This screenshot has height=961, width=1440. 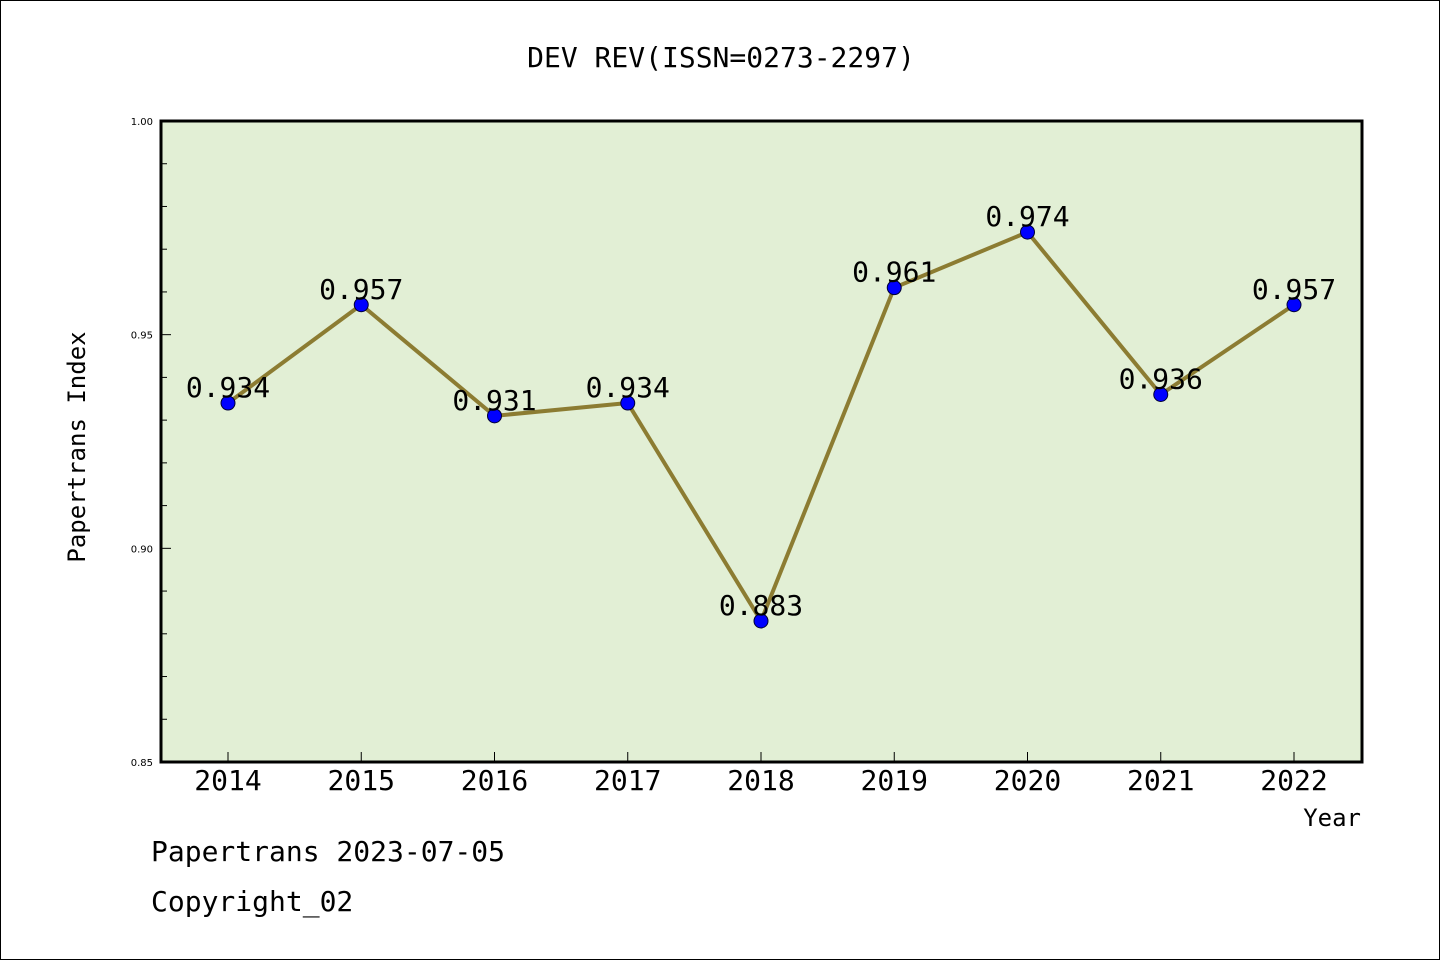 I want to click on y-axis-label: Papertrans Index, so click(x=77, y=446).